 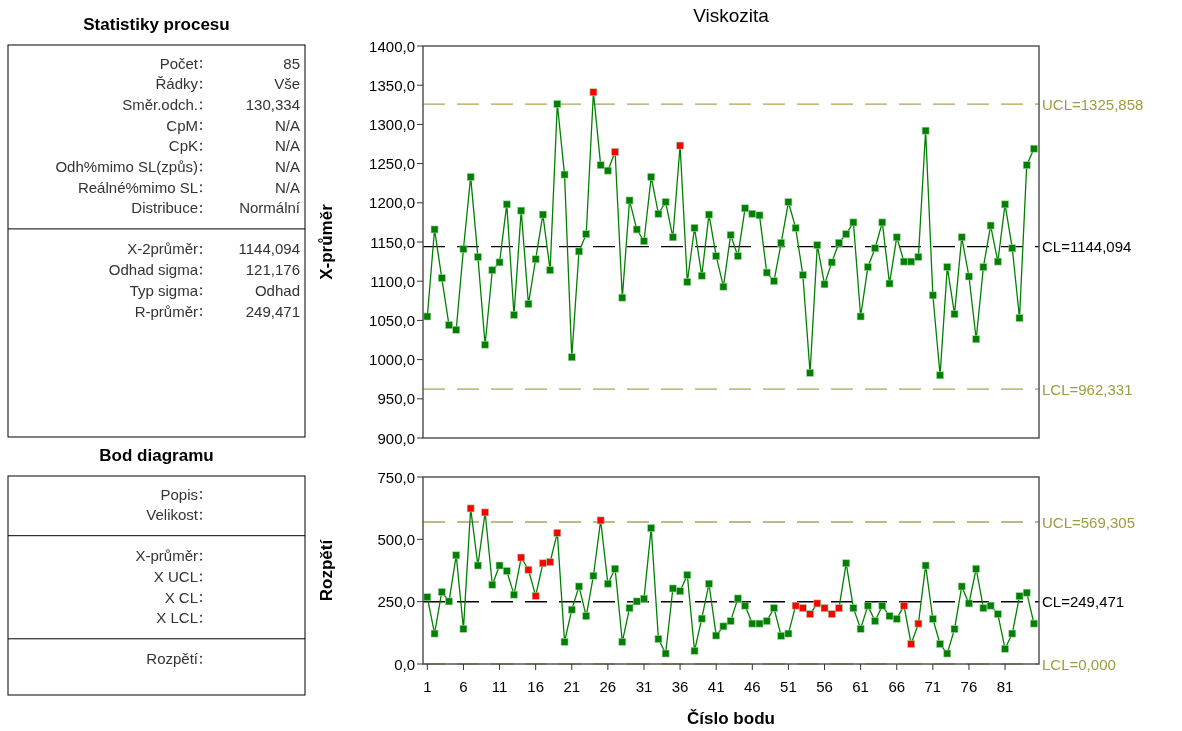 What do you see at coordinates (156, 455) in the screenshot?
I see `text: Bod diagramu` at bounding box center [156, 455].